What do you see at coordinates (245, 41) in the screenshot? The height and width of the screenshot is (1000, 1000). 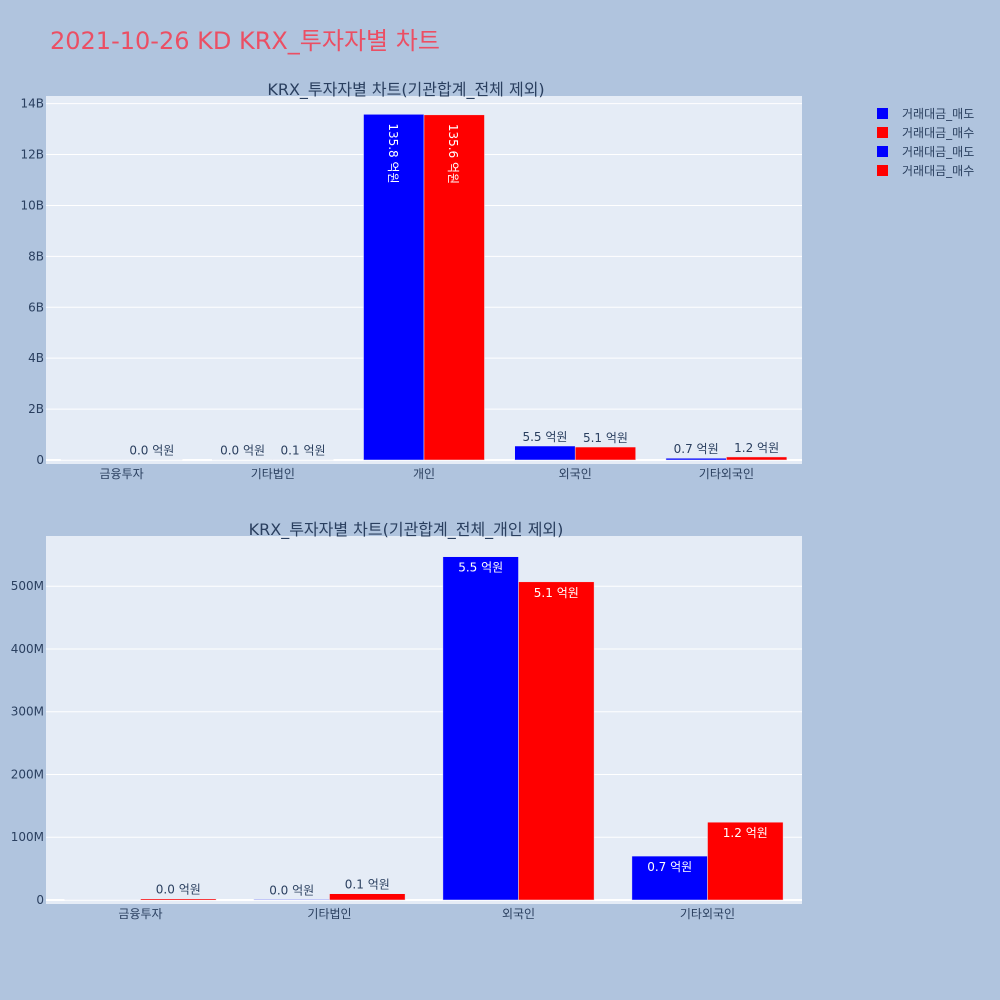 I see `page-title: 2021-10-26 KD KRX_투자자별 차트` at bounding box center [245, 41].